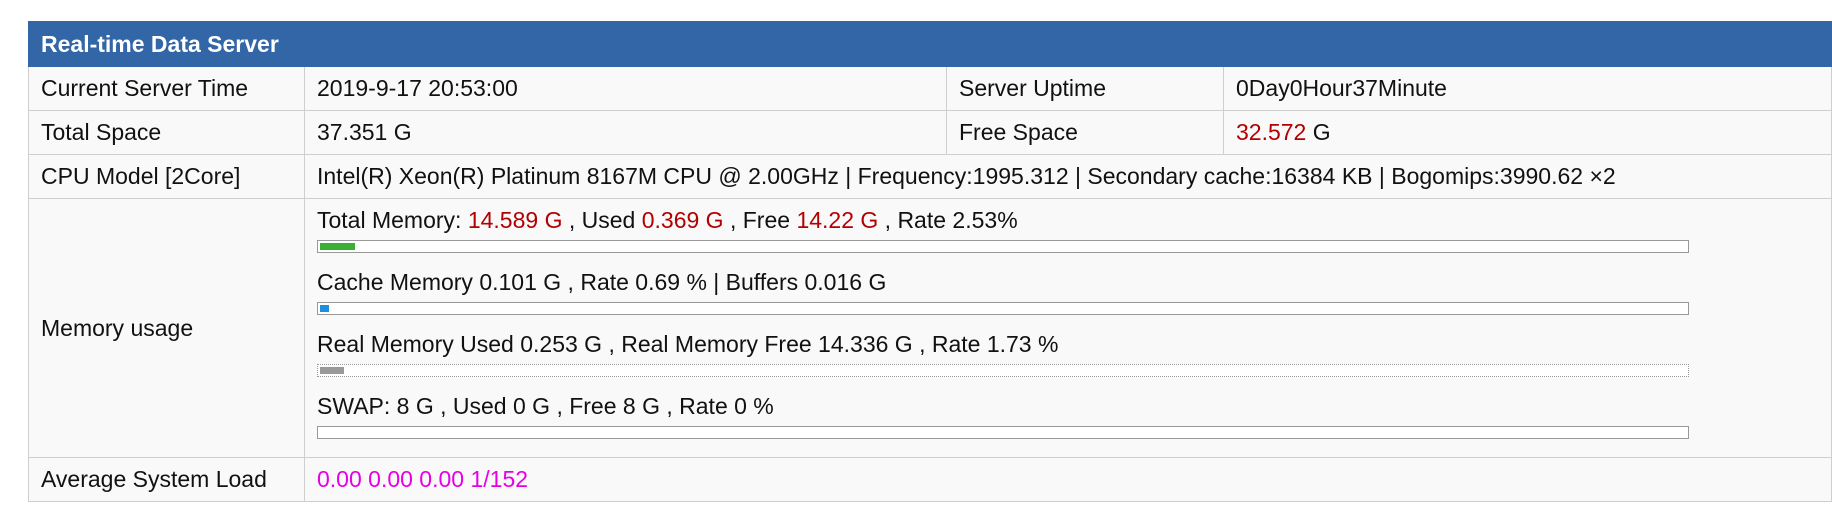 This screenshot has height=522, width=1832. What do you see at coordinates (682, 220) in the screenshot?
I see `text-segment: 0.369 G` at bounding box center [682, 220].